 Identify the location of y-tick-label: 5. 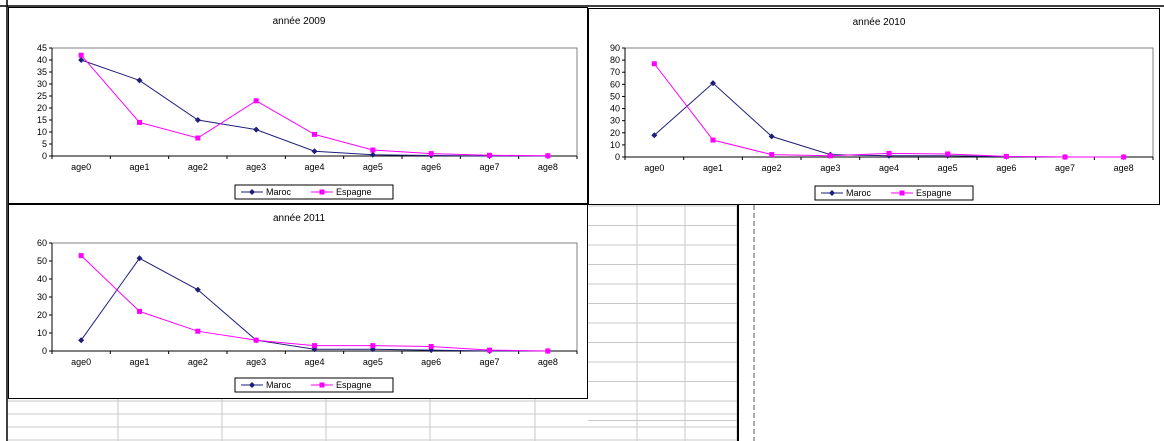
(44, 144).